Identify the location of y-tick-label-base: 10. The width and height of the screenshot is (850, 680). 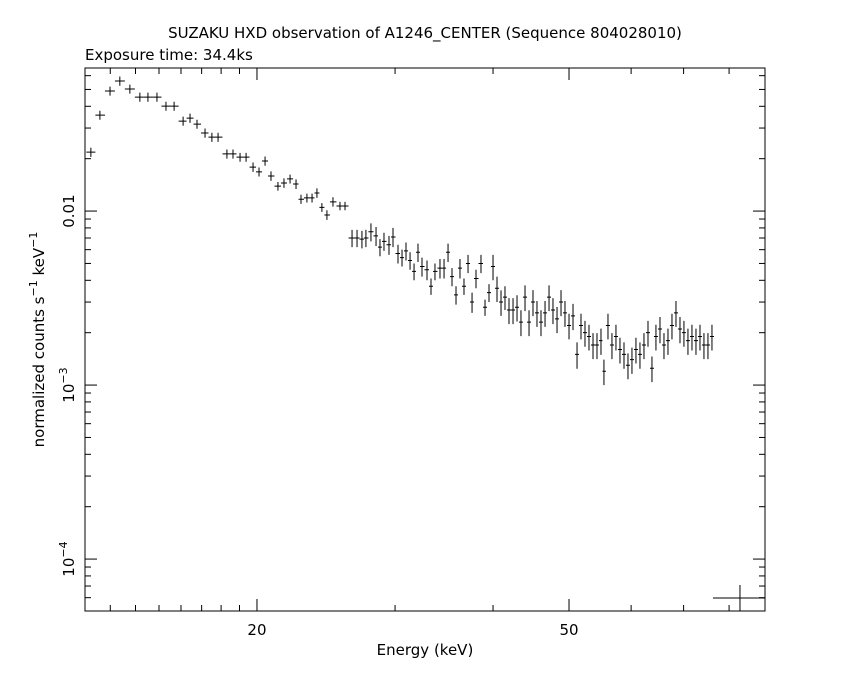
(69, 567).